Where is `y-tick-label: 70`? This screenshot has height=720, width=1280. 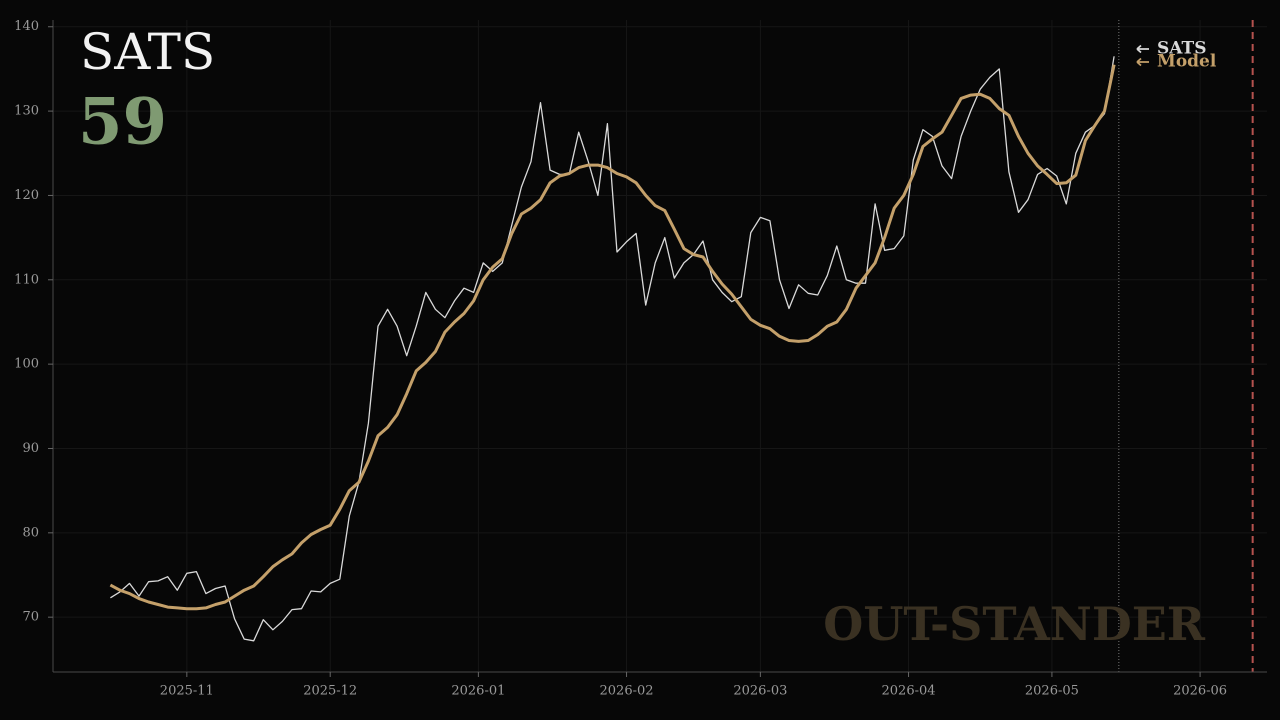 y-tick-label: 70 is located at coordinates (30, 617).